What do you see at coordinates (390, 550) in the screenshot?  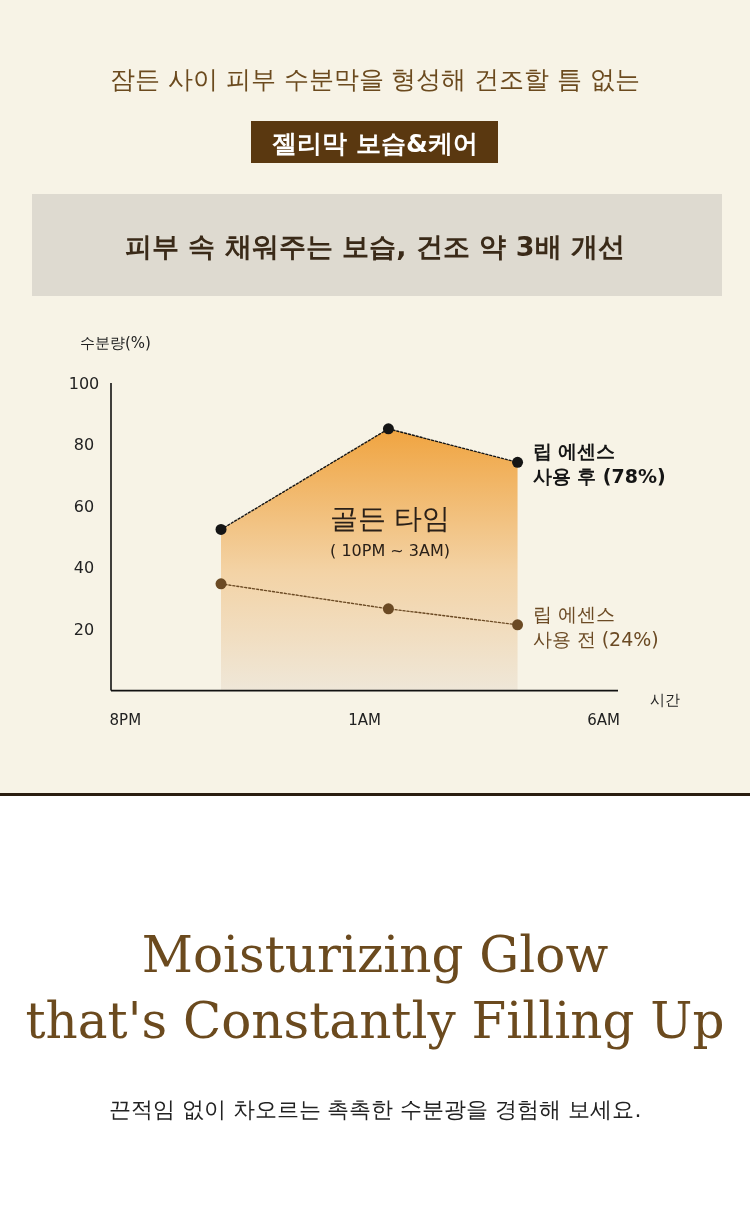 I see `annotation: ( 10PM ~ 3AM)` at bounding box center [390, 550].